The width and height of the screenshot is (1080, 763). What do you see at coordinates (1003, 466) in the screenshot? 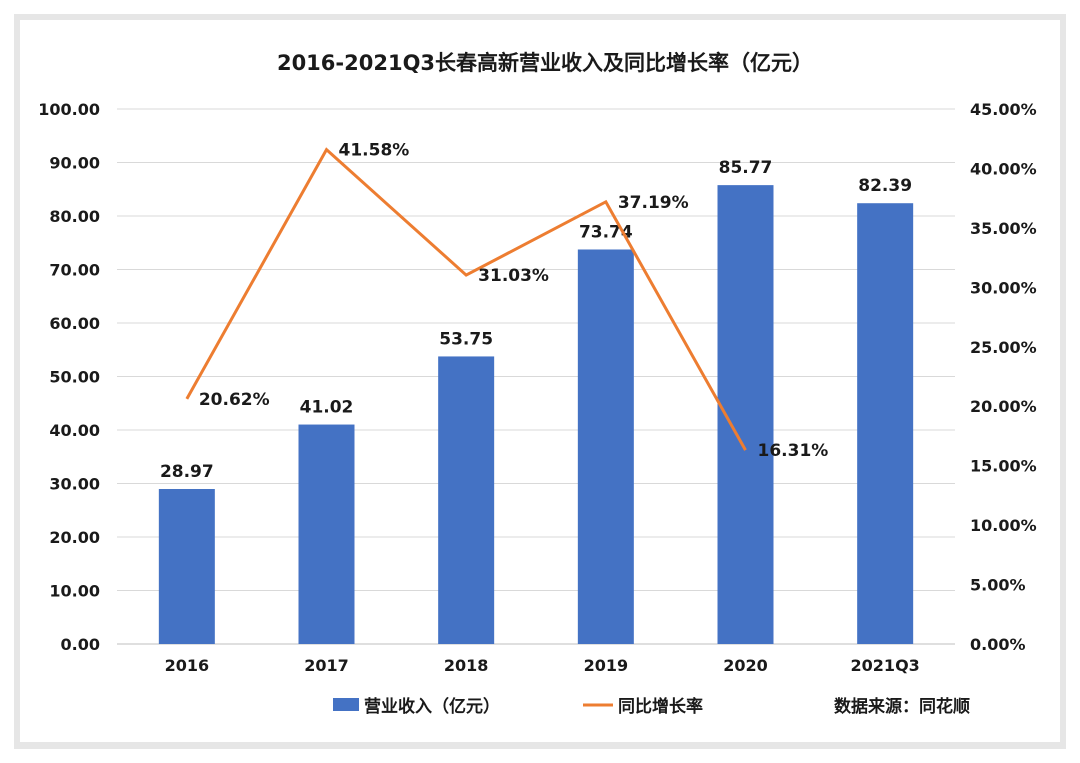
I see `right-tick-label: 15.00%` at bounding box center [1003, 466].